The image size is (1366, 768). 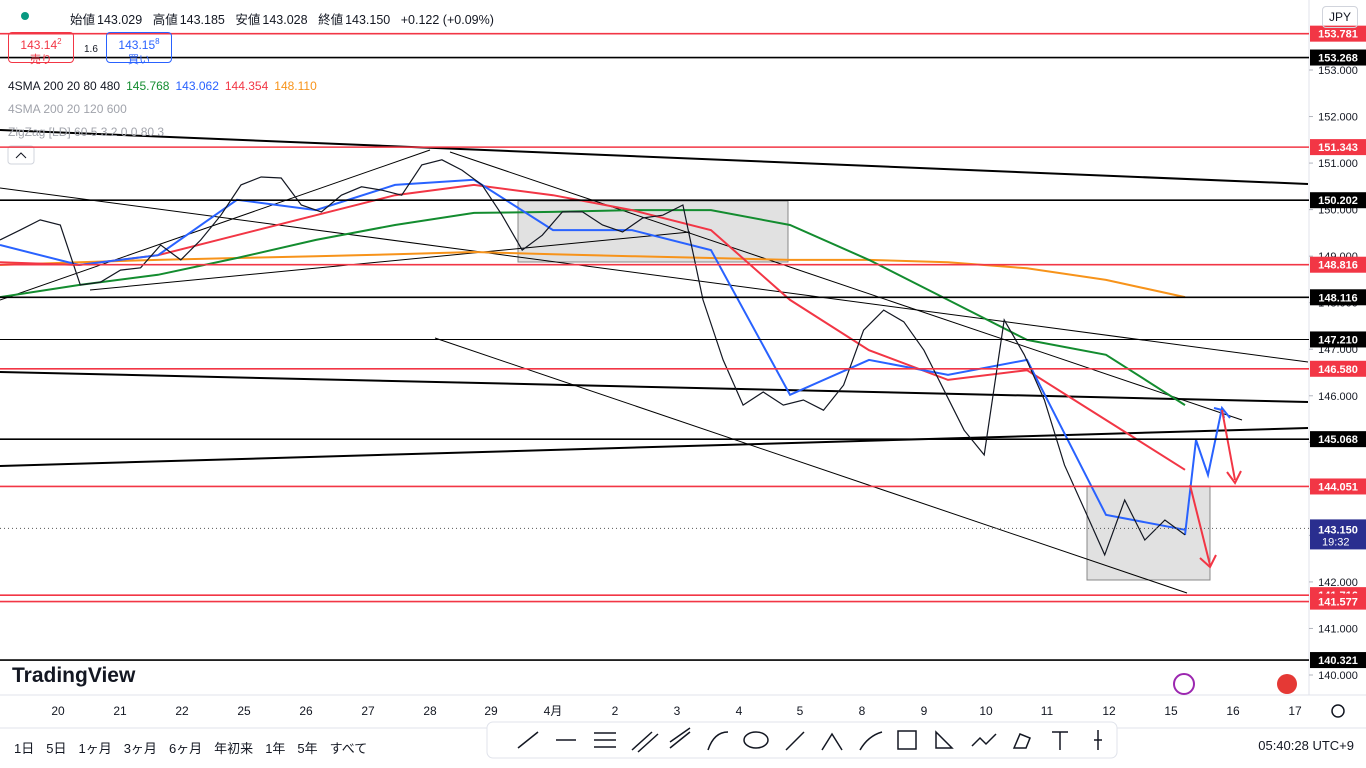 I want to click on timeframes: 1日 5日 1ヶ月 3ヶ月 6ヶ月 年初来 1年 5年 すべて, so click(x=196, y=747).